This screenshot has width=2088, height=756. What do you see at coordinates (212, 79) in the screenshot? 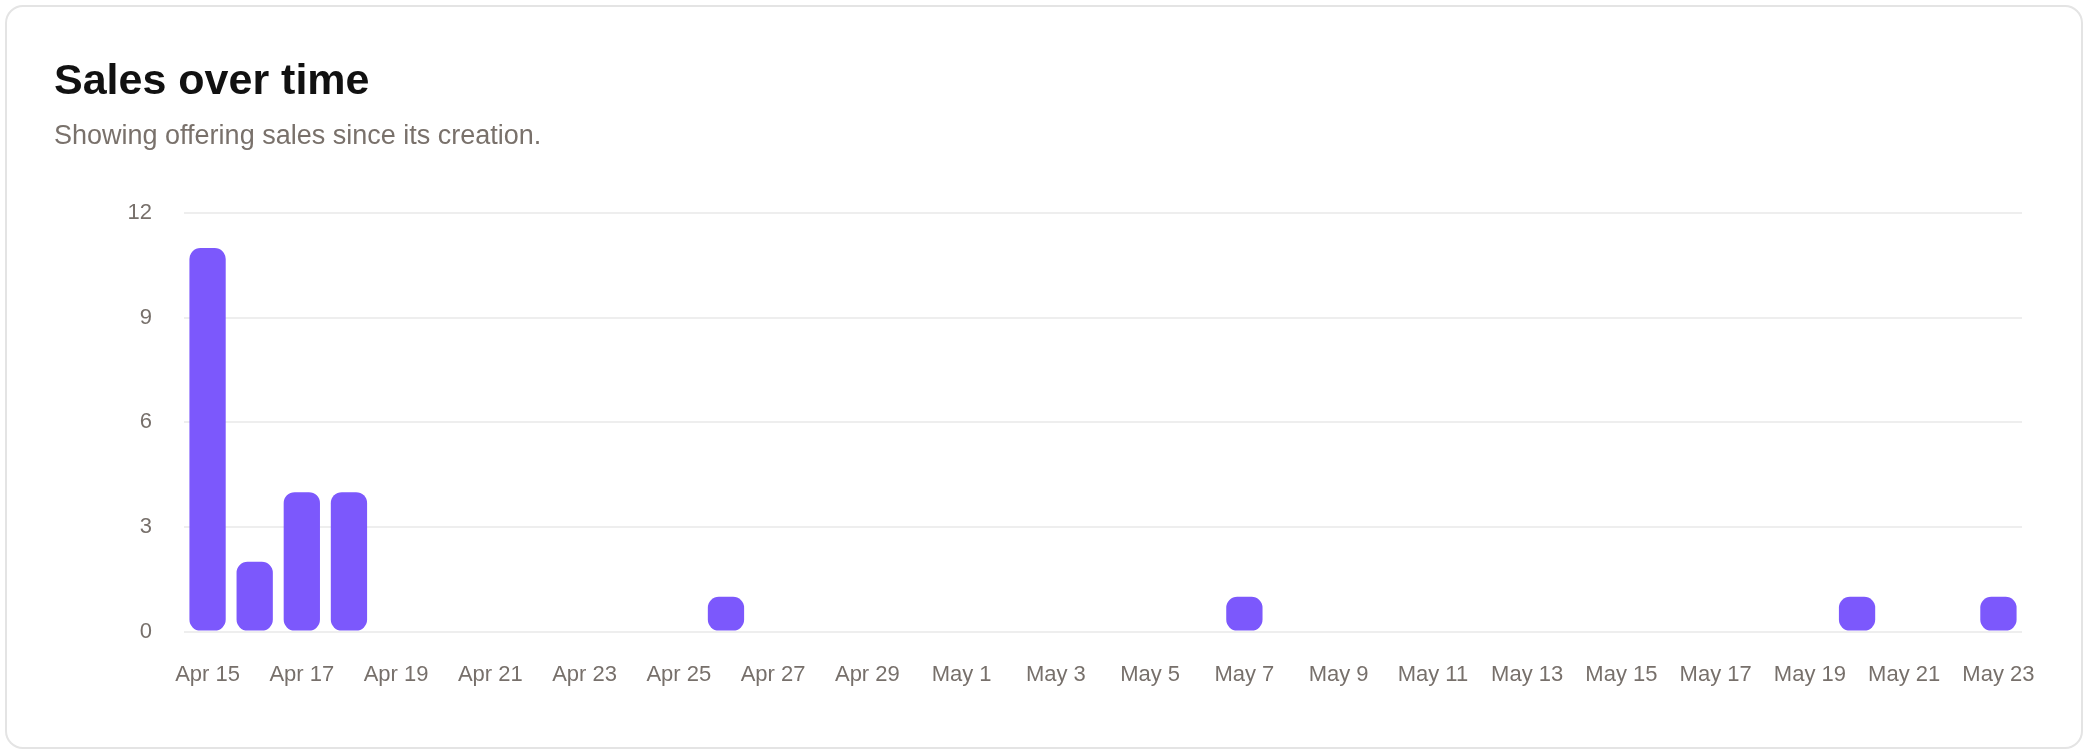
I see `chart-title: Sales over time` at bounding box center [212, 79].